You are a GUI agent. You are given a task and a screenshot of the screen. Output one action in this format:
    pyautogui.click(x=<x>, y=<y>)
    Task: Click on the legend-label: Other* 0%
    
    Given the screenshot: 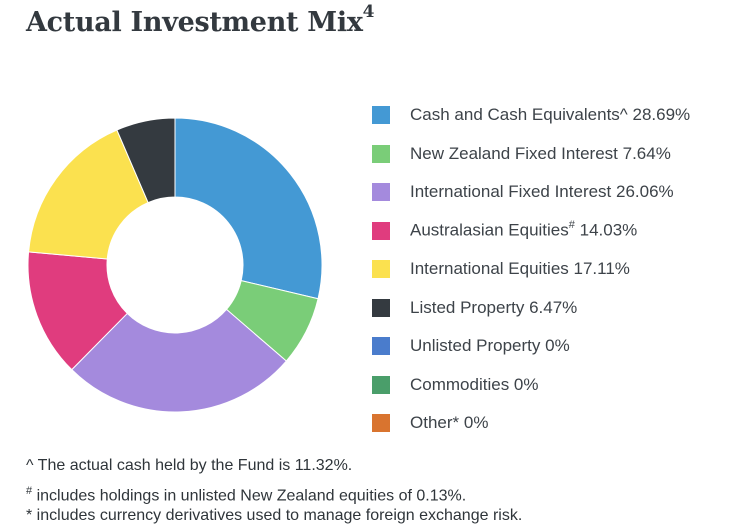 What is the action you would take?
    pyautogui.click(x=449, y=423)
    